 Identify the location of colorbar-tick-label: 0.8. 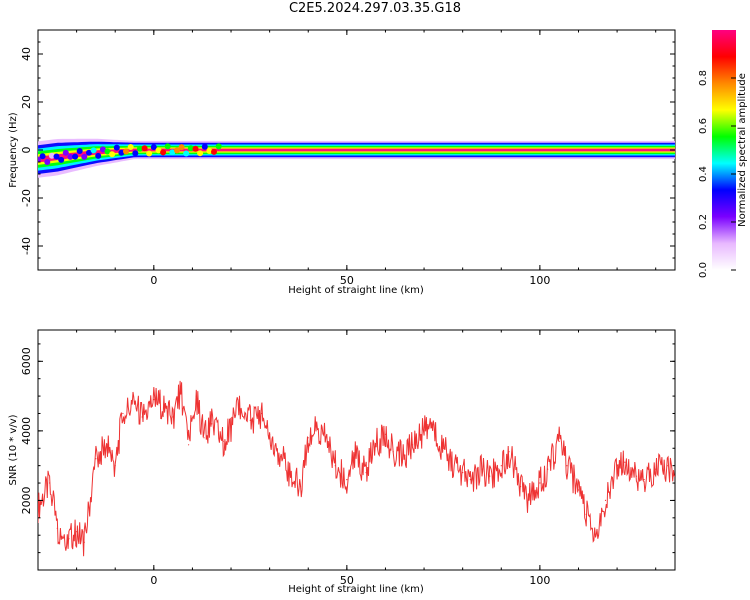
(703, 78).